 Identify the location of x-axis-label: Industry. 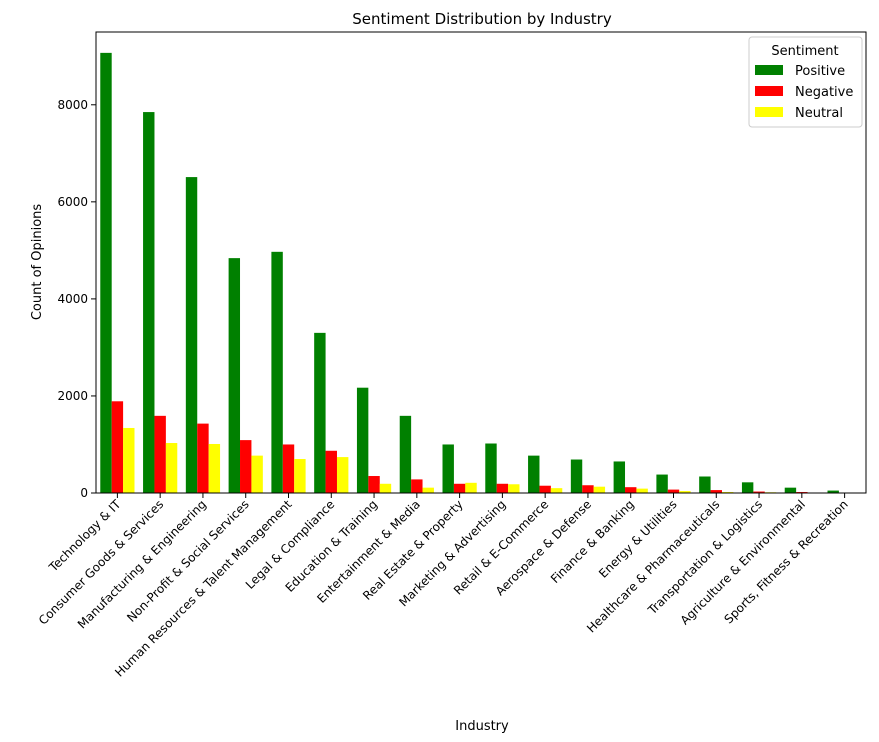
(482, 726).